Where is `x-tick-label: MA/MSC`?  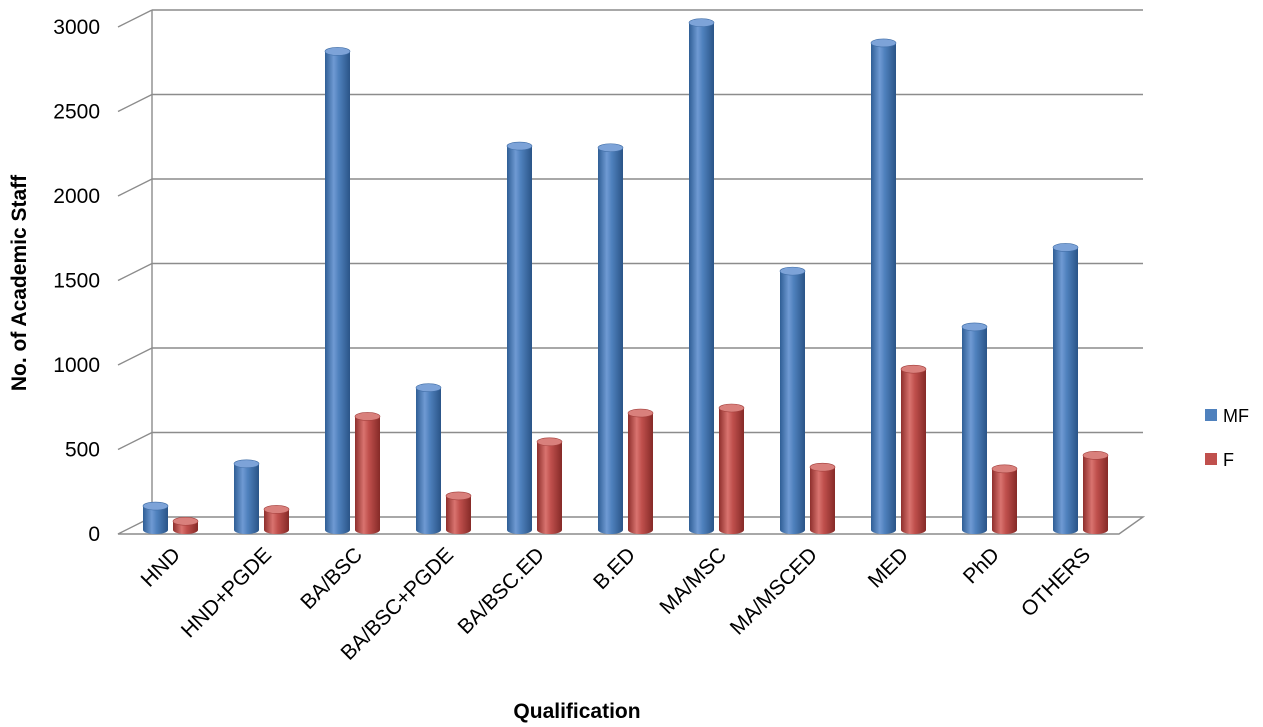 x-tick-label: MA/MSC is located at coordinates (693, 581).